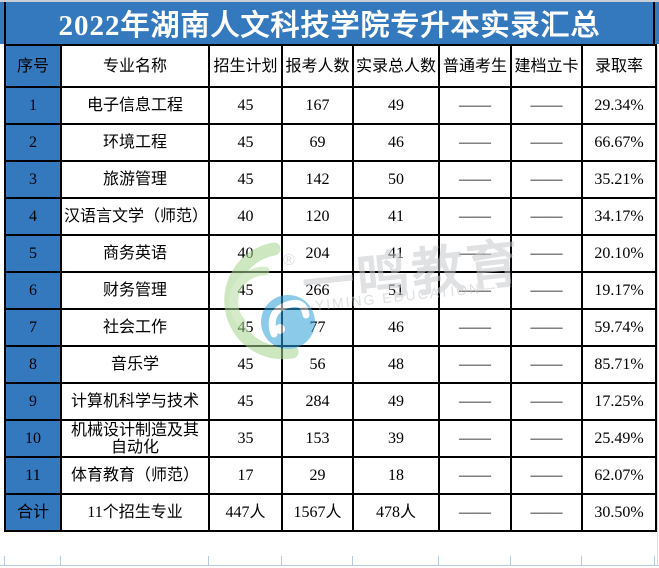  What do you see at coordinates (317, 66) in the screenshot?
I see `col-header-applicants: 报考人数` at bounding box center [317, 66].